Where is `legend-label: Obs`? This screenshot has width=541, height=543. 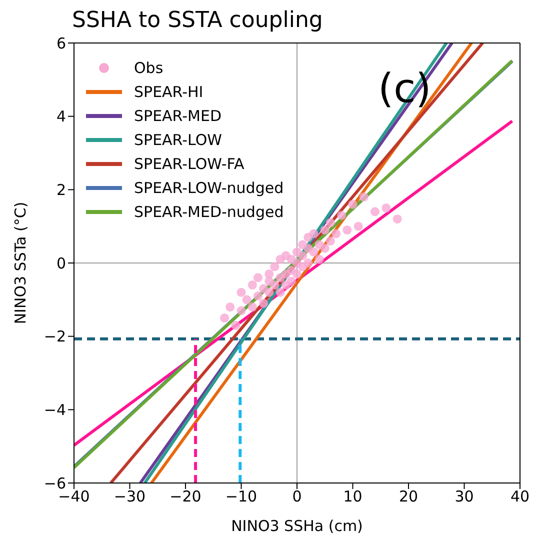
legend-label: Obs is located at coordinates (149, 68).